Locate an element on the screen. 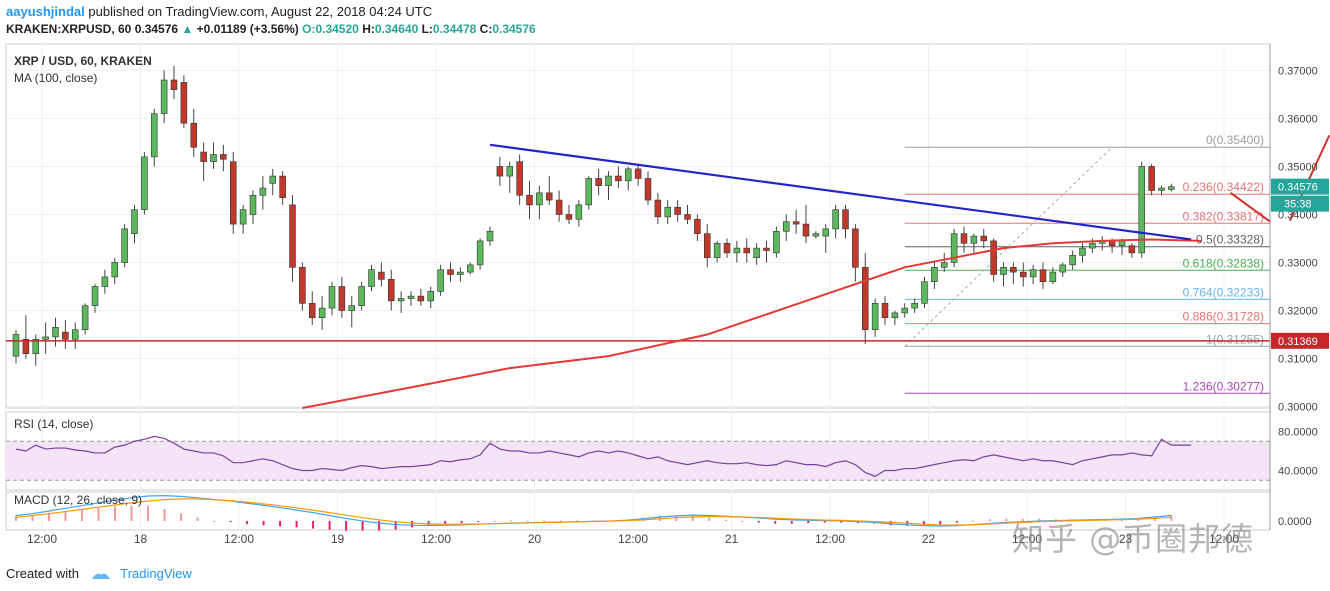 The image size is (1330, 591). macd-pane: MACD (12, 26, close, 9) is located at coordinates (593, 512).